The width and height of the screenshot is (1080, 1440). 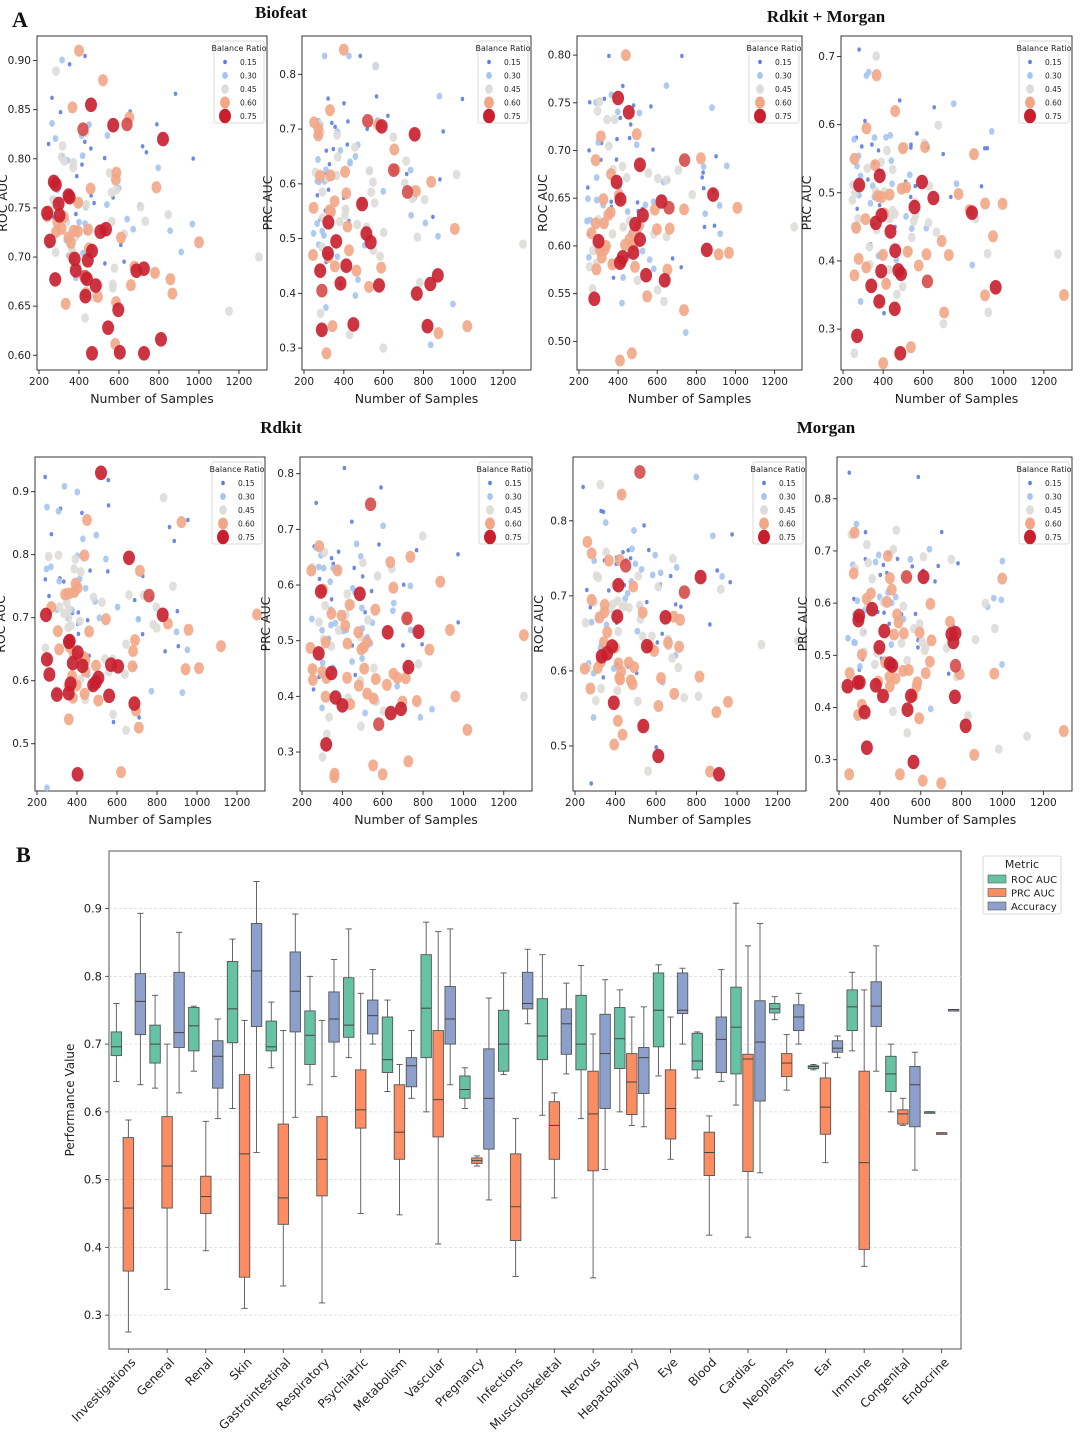 I want to click on group-title-biofeat: Biofeat, so click(x=281, y=12).